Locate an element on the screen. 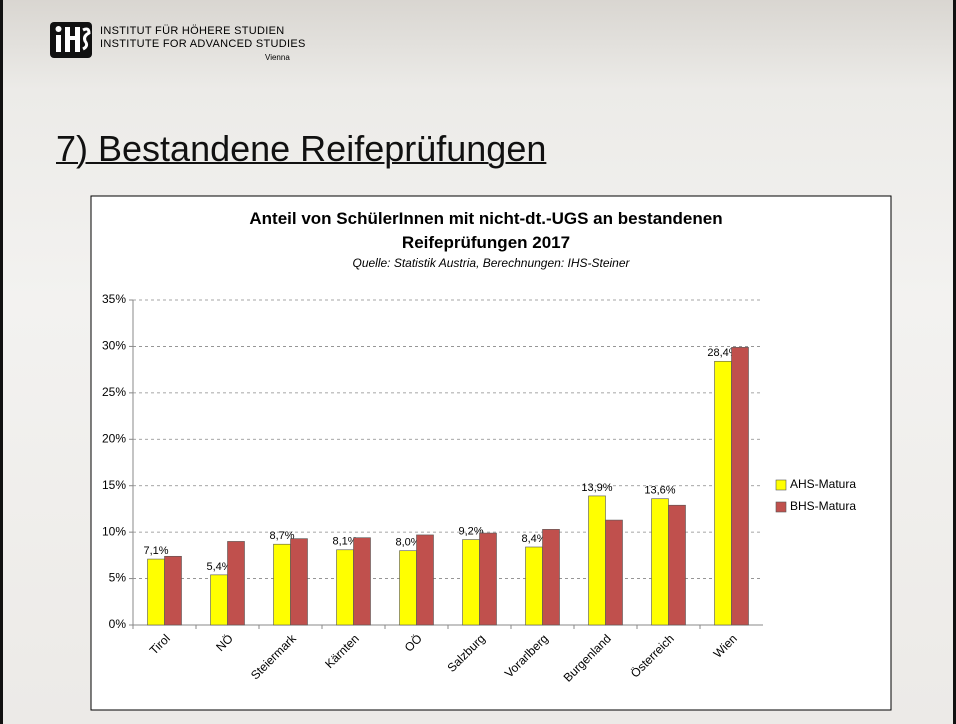 This screenshot has width=956, height=724. data-label: 13,6% is located at coordinates (659, 491).